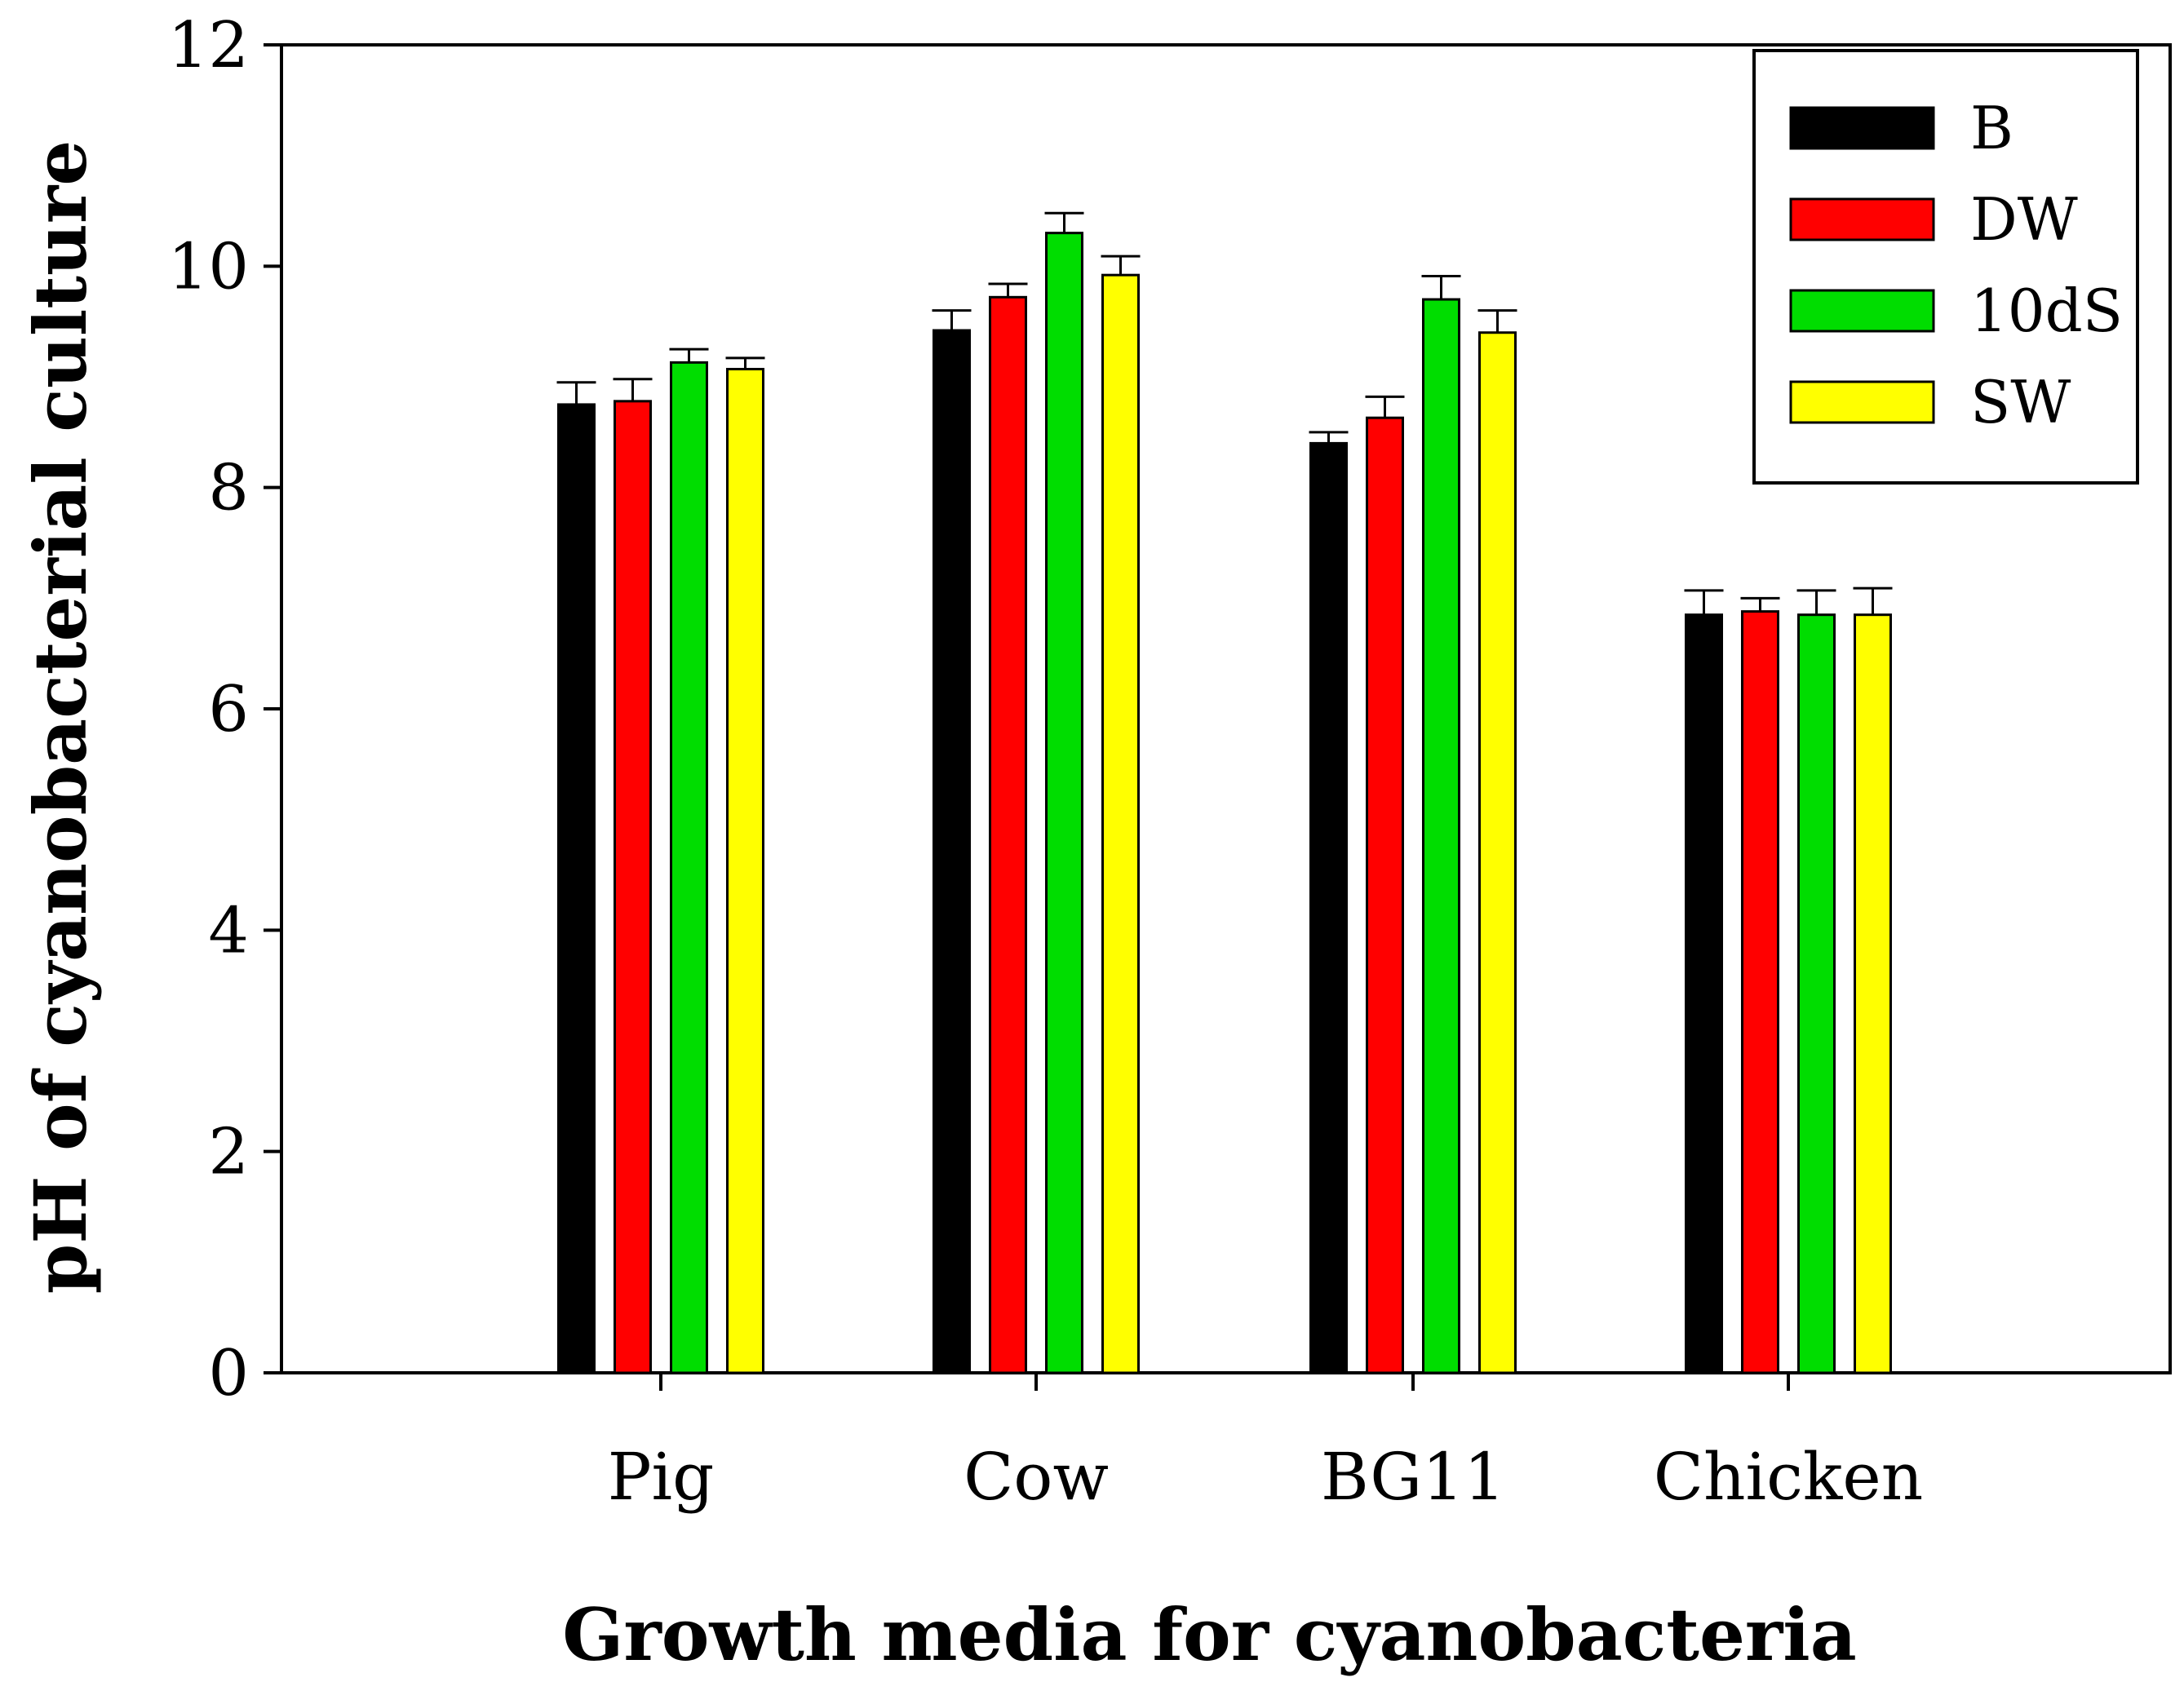 The width and height of the screenshot is (2184, 1704). What do you see at coordinates (1992, 128) in the screenshot?
I see `legend-label: B` at bounding box center [1992, 128].